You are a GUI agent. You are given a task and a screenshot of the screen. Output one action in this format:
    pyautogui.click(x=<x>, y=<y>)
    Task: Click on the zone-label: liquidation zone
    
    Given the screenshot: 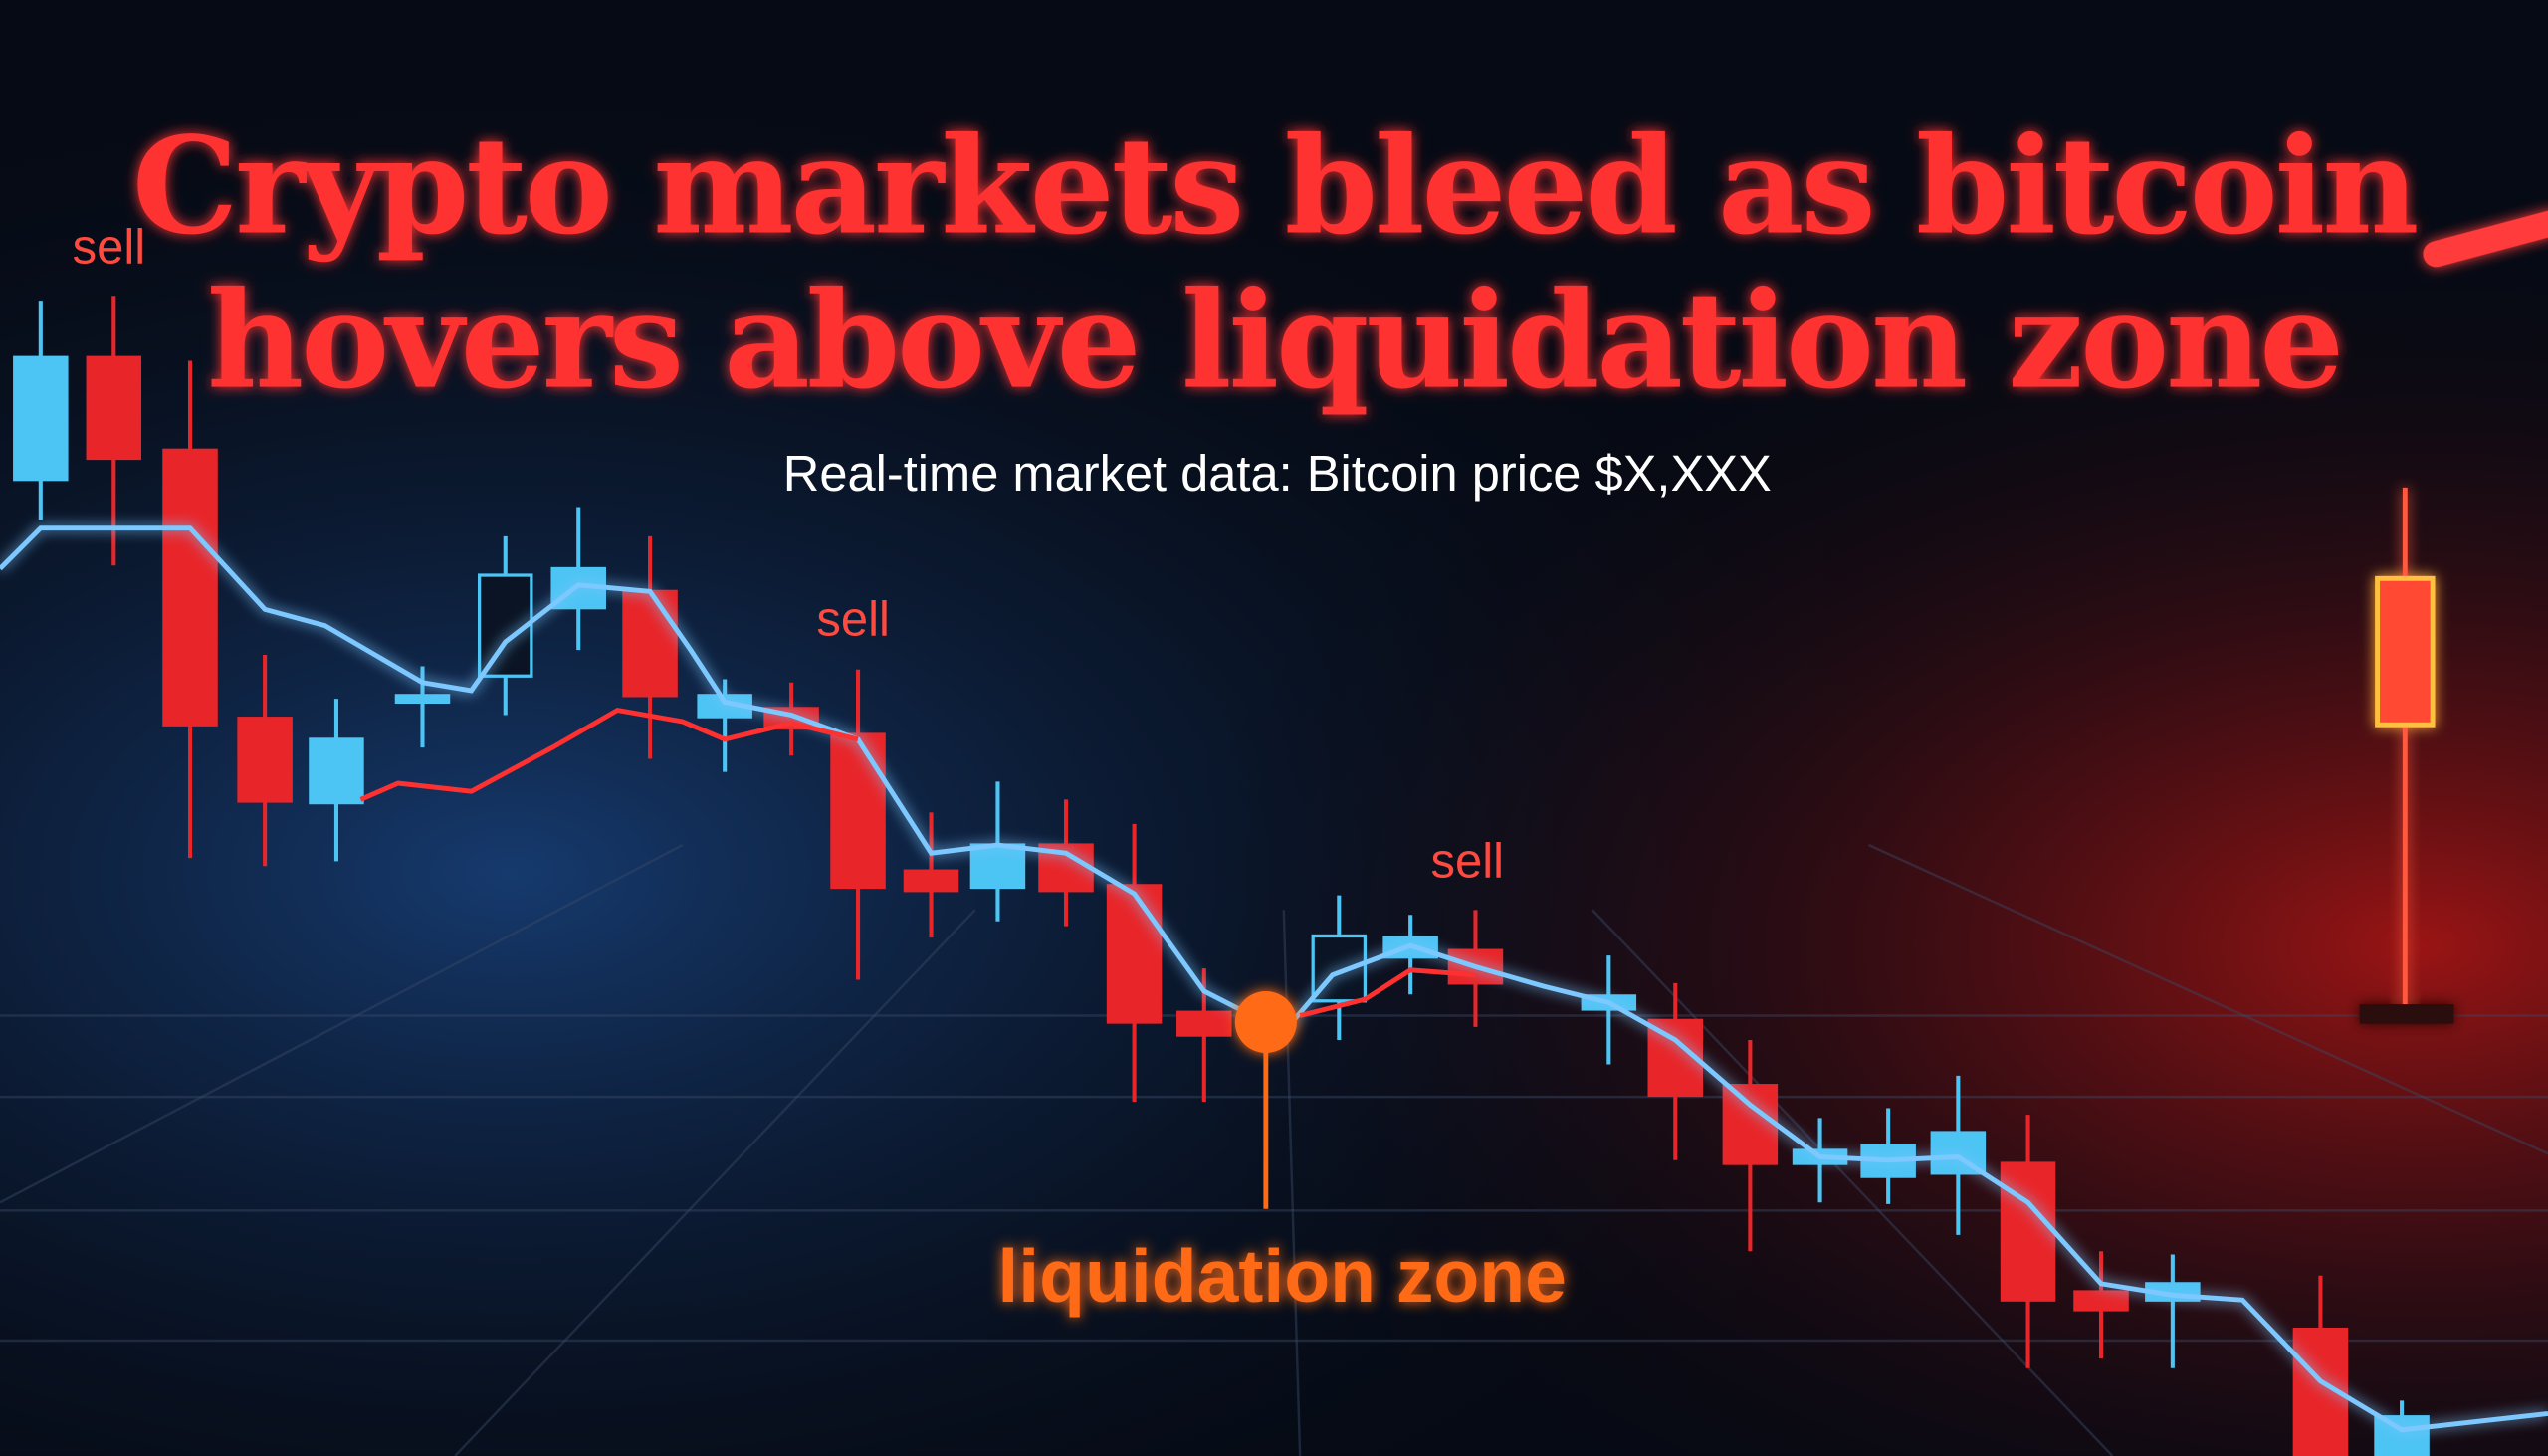 What is the action you would take?
    pyautogui.click(x=1282, y=1276)
    